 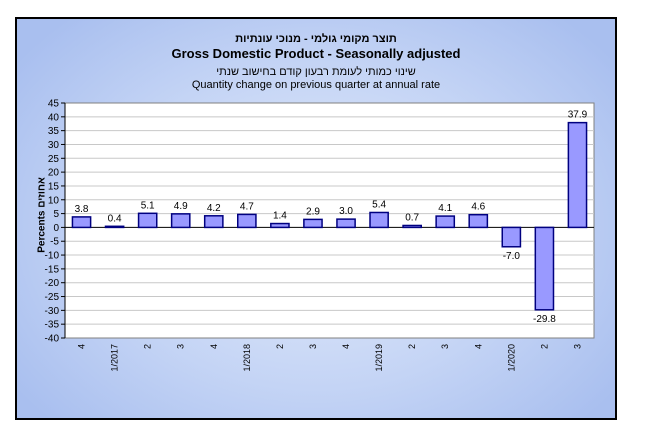 What do you see at coordinates (544, 319) in the screenshot?
I see `data-label: -29.8` at bounding box center [544, 319].